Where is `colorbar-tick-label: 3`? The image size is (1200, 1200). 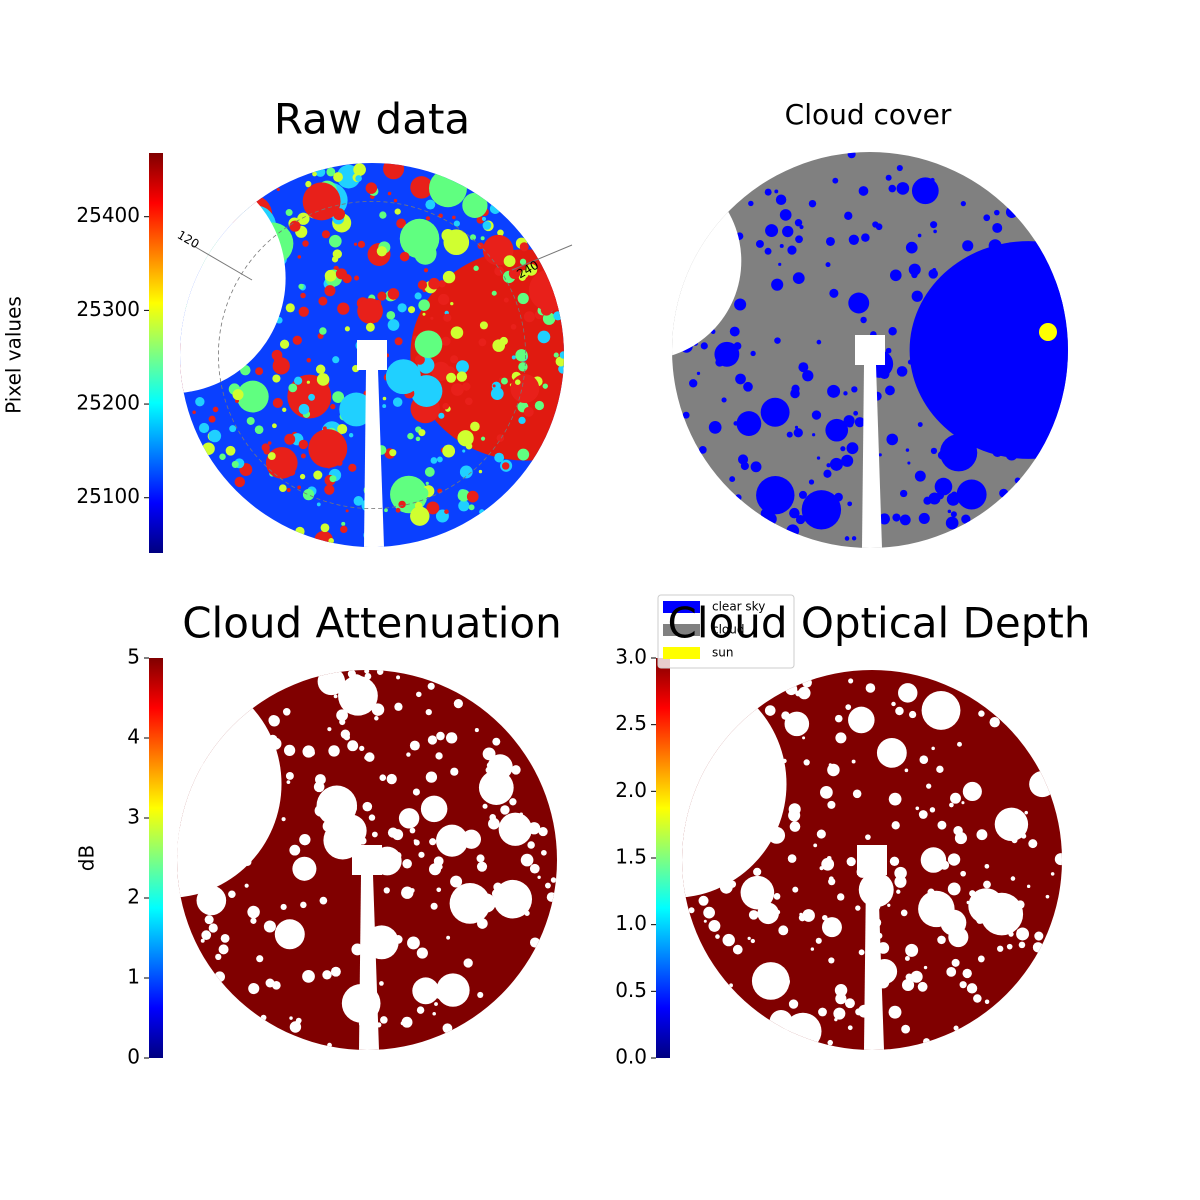 colorbar-tick-label: 3 is located at coordinates (133, 817).